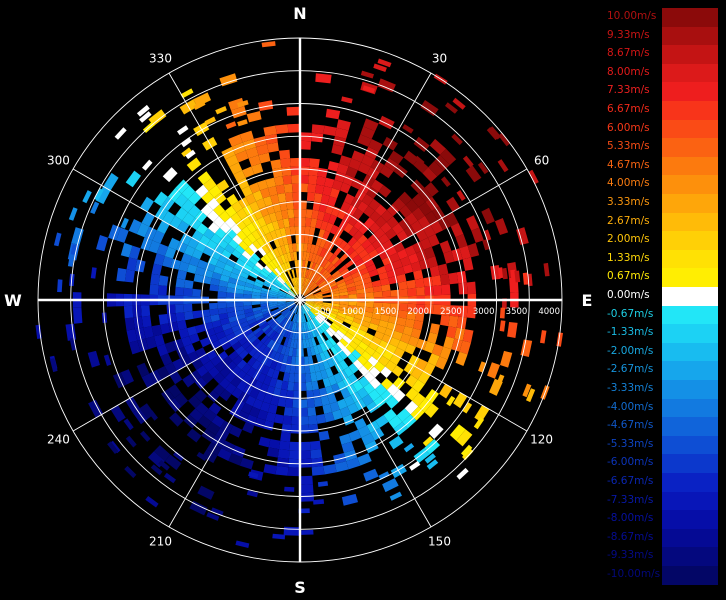 The image size is (726, 600). I want to click on colorbar-label: 2.67m/s, so click(628, 220).